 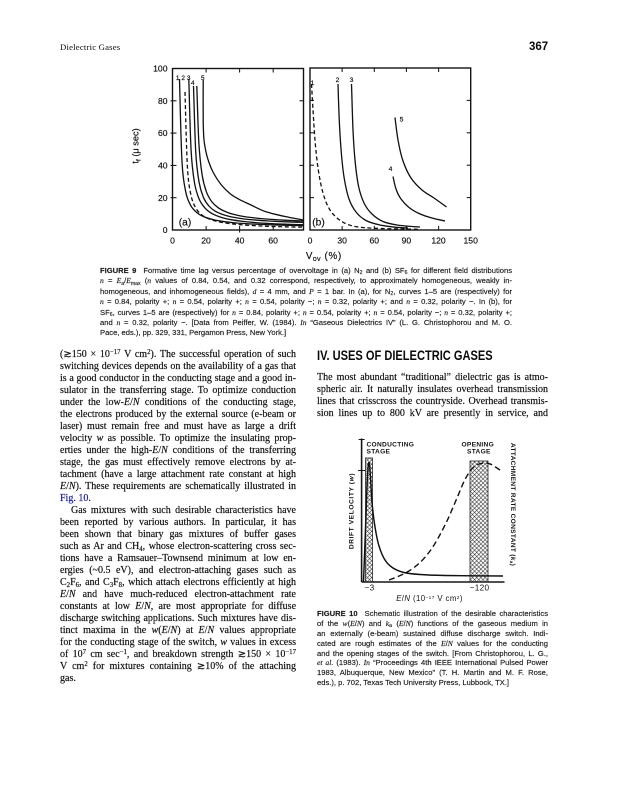 I want to click on svg-text: CONDUCTING, so click(x=391, y=445).